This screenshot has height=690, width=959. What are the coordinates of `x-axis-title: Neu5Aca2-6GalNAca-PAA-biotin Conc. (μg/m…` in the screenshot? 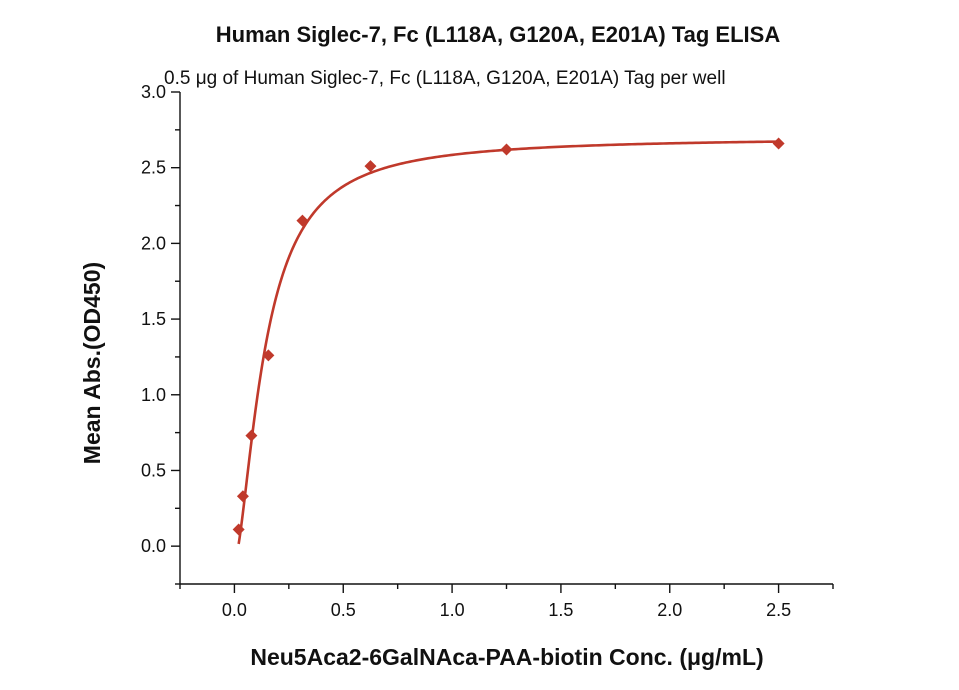 It's located at (506, 657).